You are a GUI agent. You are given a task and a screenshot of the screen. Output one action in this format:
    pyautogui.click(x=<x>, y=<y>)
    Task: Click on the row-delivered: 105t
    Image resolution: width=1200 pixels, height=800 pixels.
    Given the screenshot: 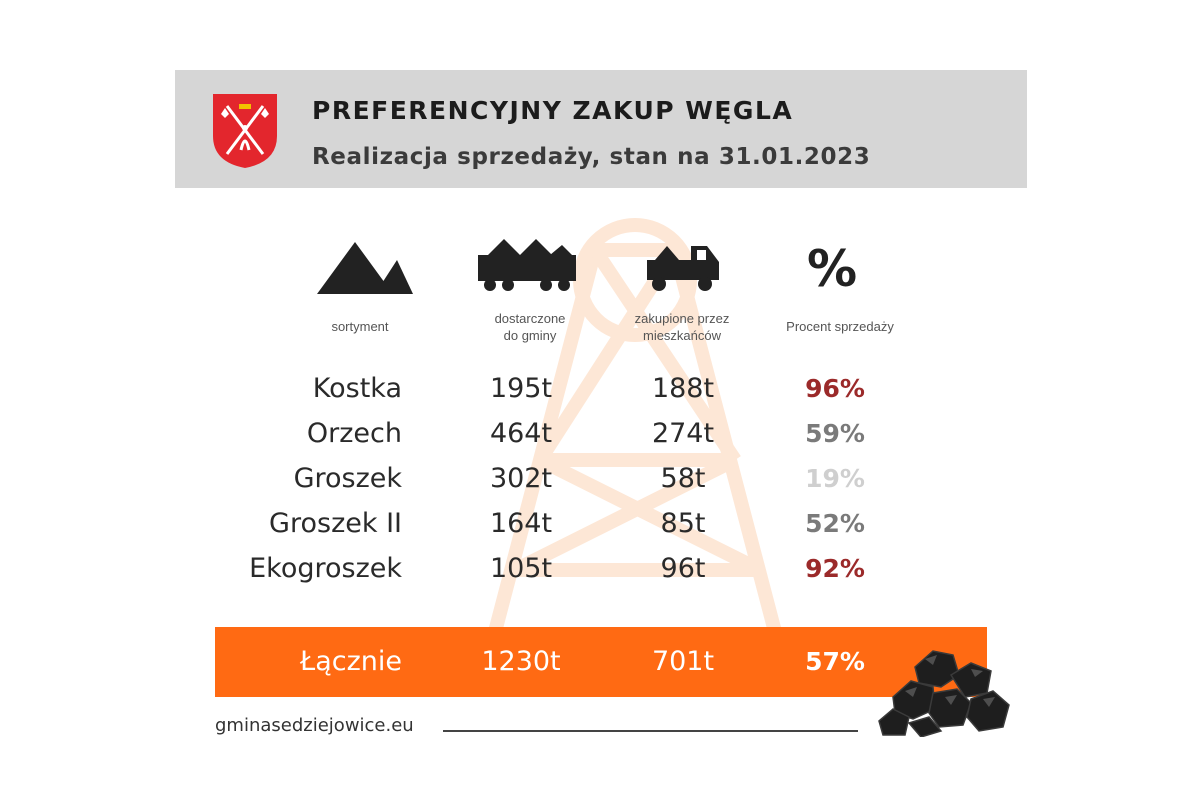 What is the action you would take?
    pyautogui.click(x=521, y=568)
    